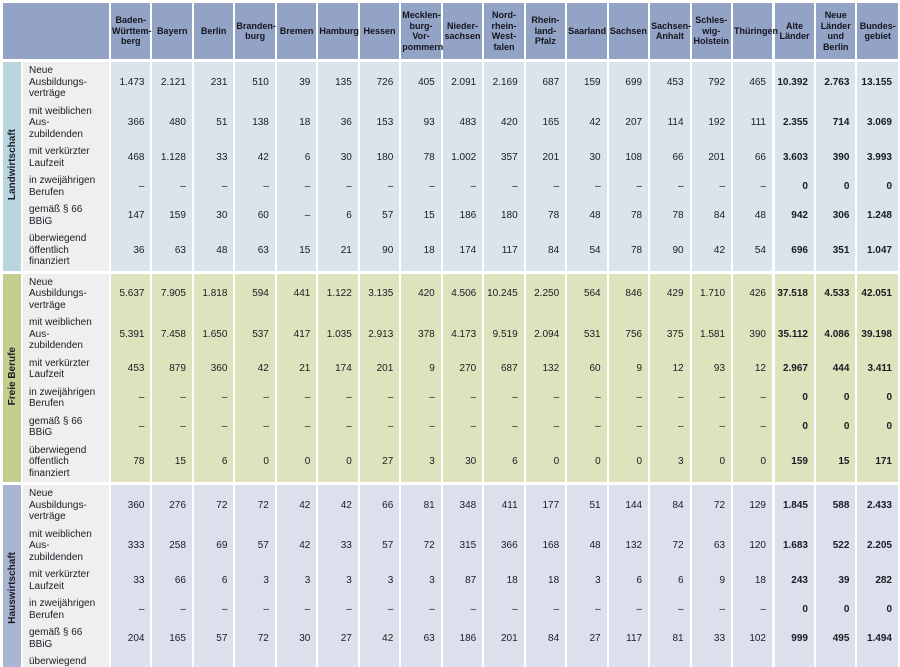  Describe the element at coordinates (793, 215) in the screenshot. I see `value-cell: 942` at that location.